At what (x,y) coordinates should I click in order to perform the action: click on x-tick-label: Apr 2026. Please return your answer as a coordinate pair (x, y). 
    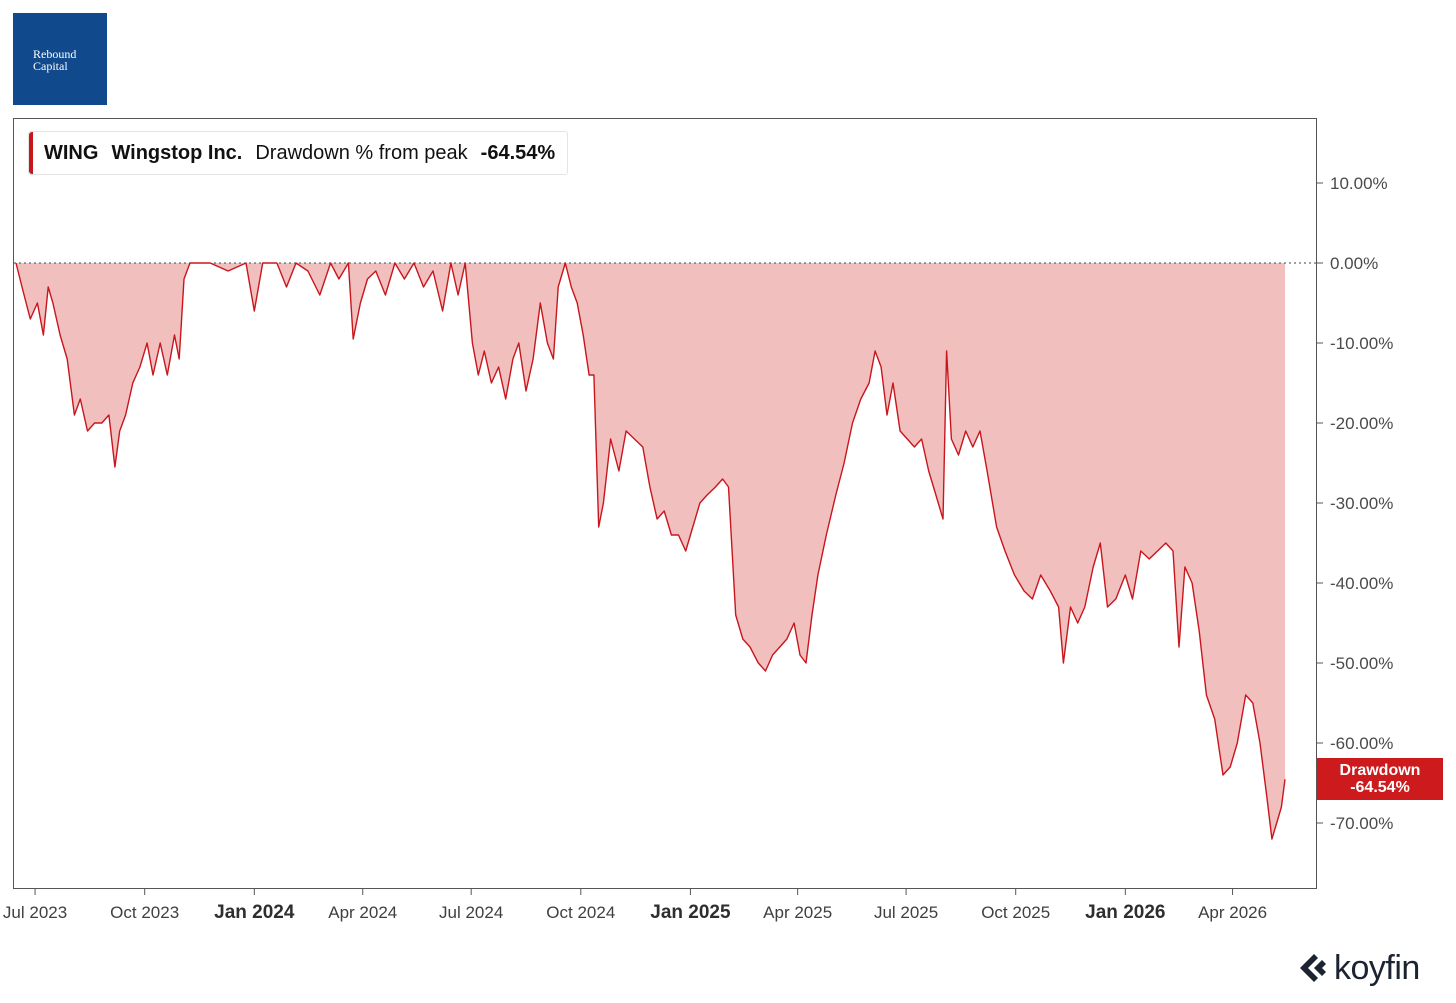
    Looking at the image, I should click on (1232, 912).